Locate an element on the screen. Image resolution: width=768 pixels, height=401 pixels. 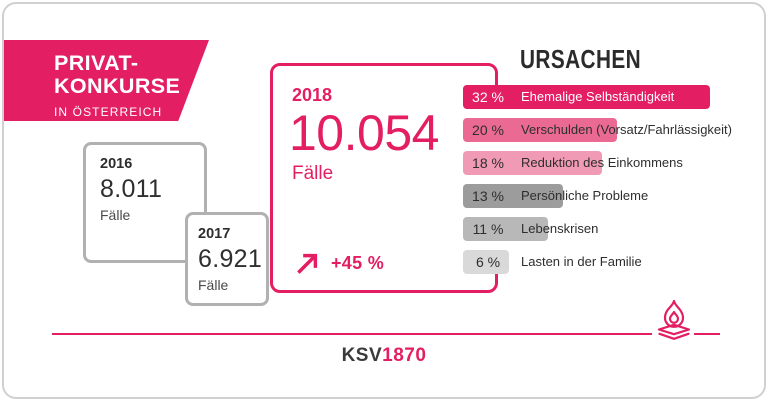
banner-title: PRIVAT- KONKURSE is located at coordinates (131, 75).